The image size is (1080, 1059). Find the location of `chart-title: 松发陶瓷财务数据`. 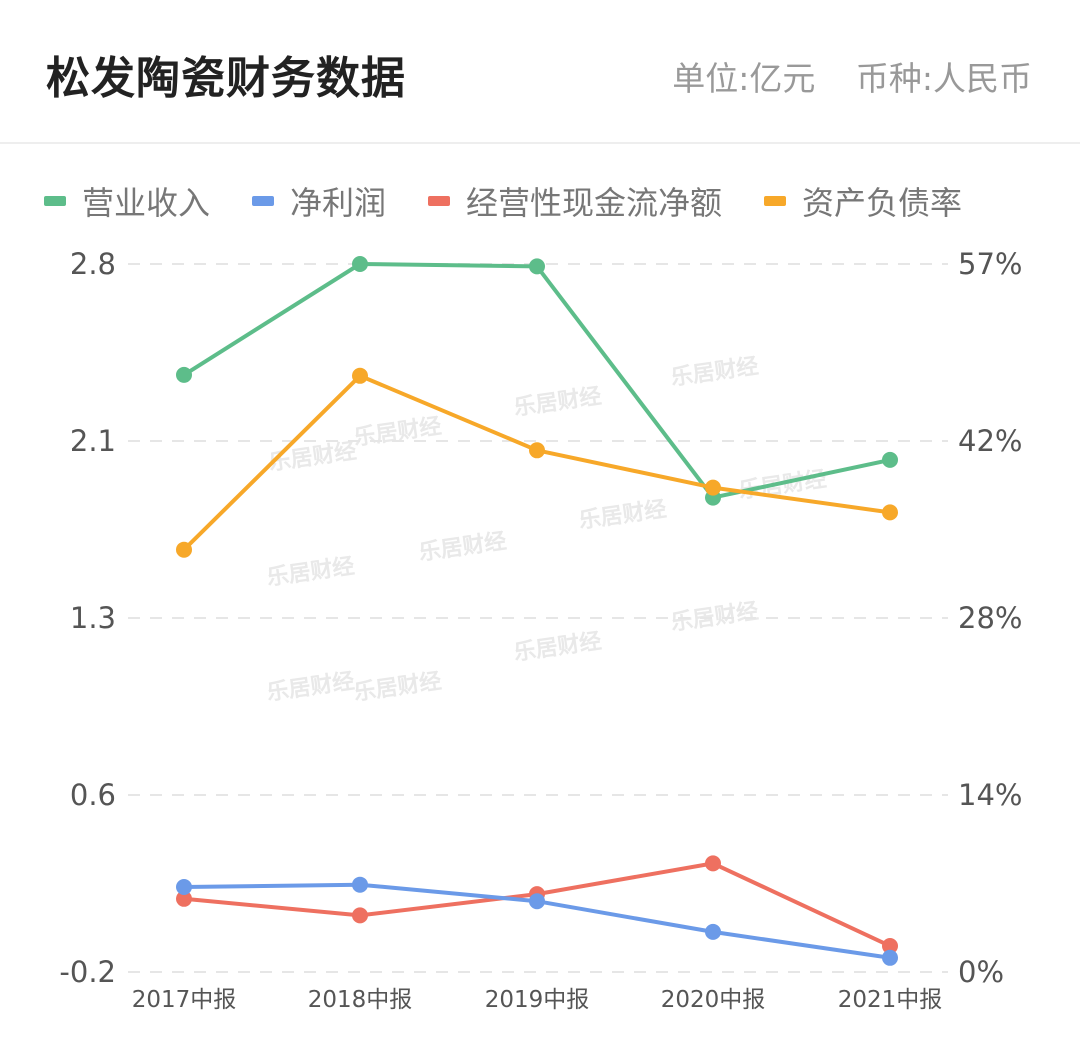

chart-title: 松发陶瓷财务数据 is located at coordinates (226, 78).